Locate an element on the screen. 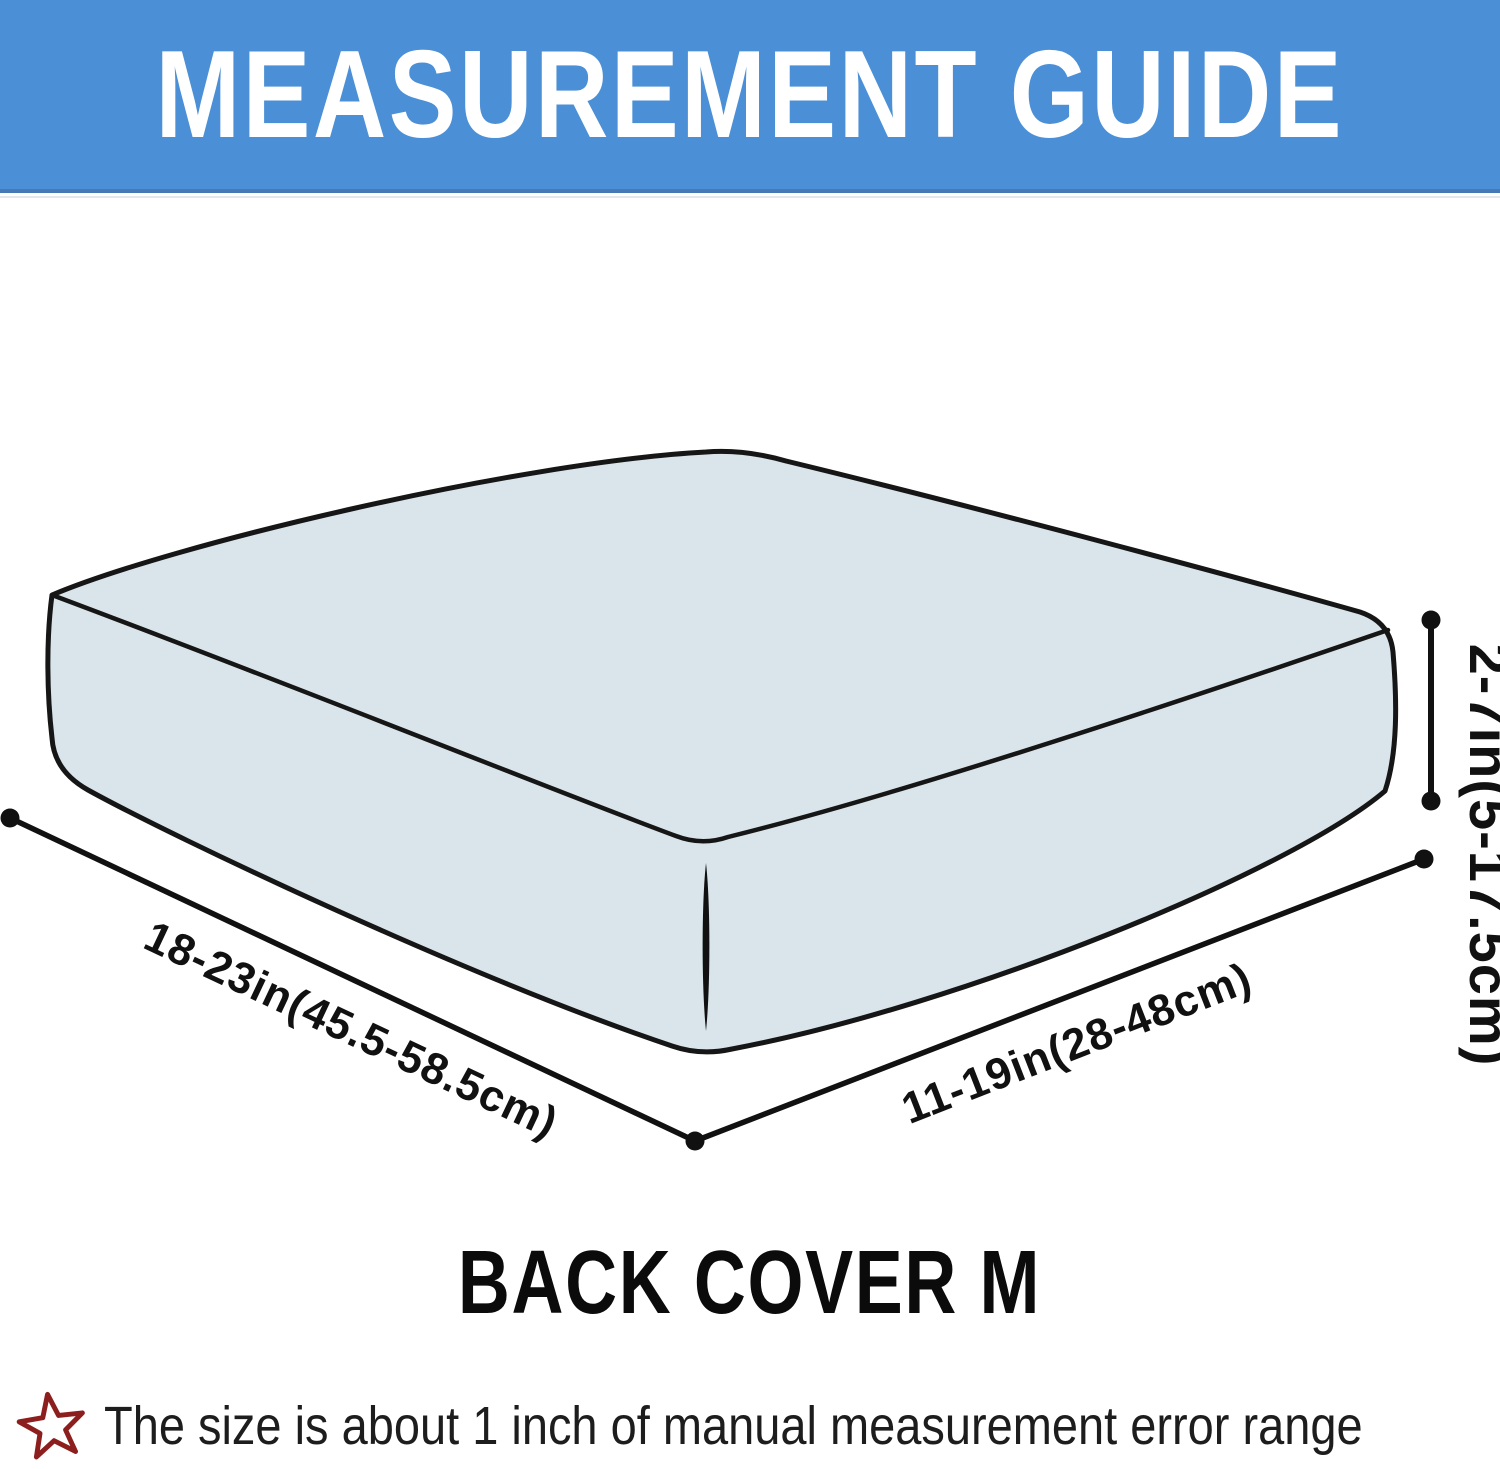 The image size is (1500, 1469). banner-underline is located at coordinates (750, 197).